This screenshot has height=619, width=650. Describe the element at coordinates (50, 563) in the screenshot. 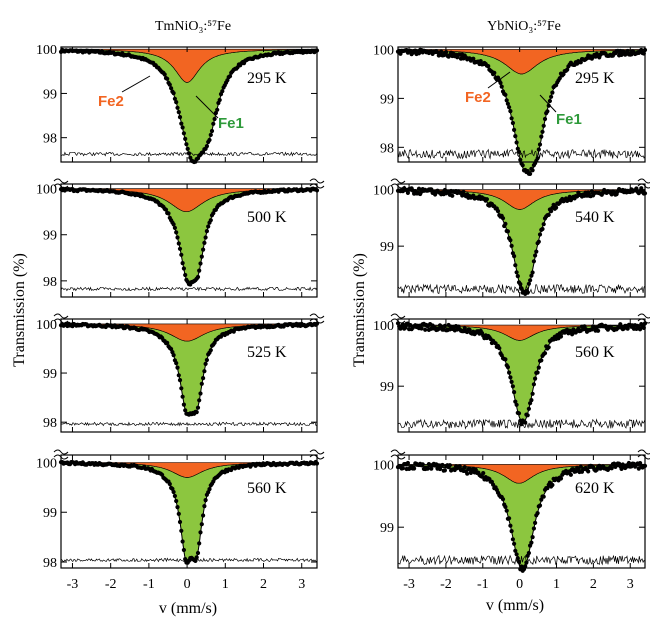

I see `y-tick-label: 98` at that location.